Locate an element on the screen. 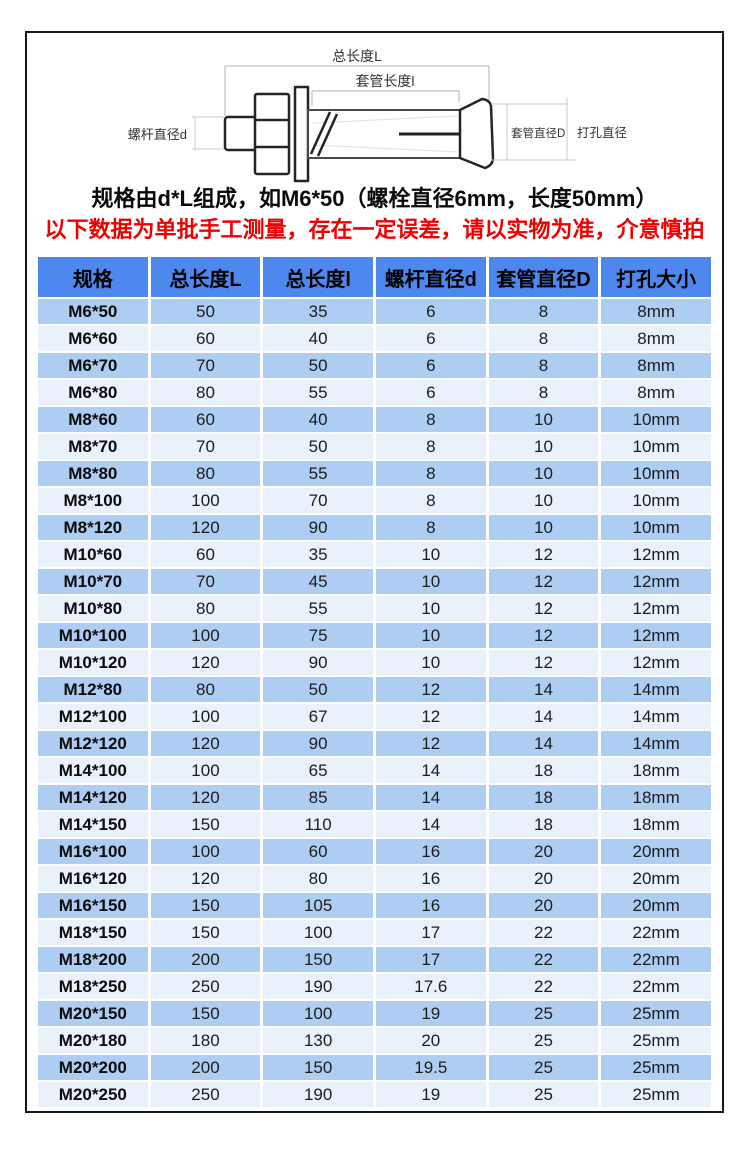 This screenshot has width=750, height=1154. value-cell: 20 is located at coordinates (543, 851).